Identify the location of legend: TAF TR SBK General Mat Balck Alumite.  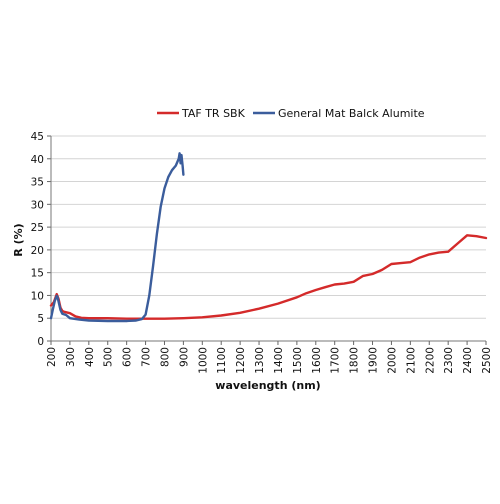
(291, 113).